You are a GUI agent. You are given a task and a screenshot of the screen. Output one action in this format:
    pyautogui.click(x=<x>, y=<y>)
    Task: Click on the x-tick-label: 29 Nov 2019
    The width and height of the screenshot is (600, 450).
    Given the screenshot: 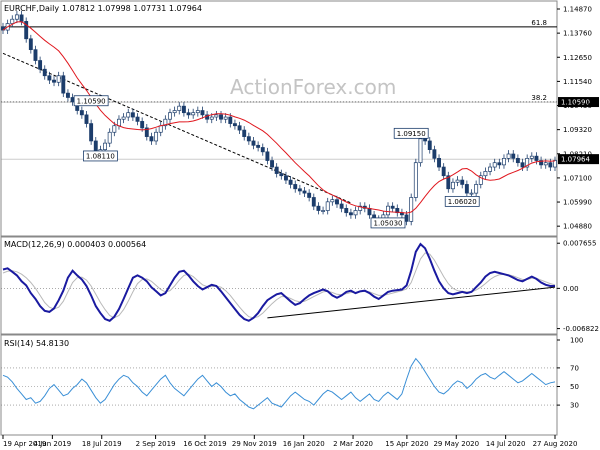 What is the action you would take?
    pyautogui.click(x=254, y=444)
    